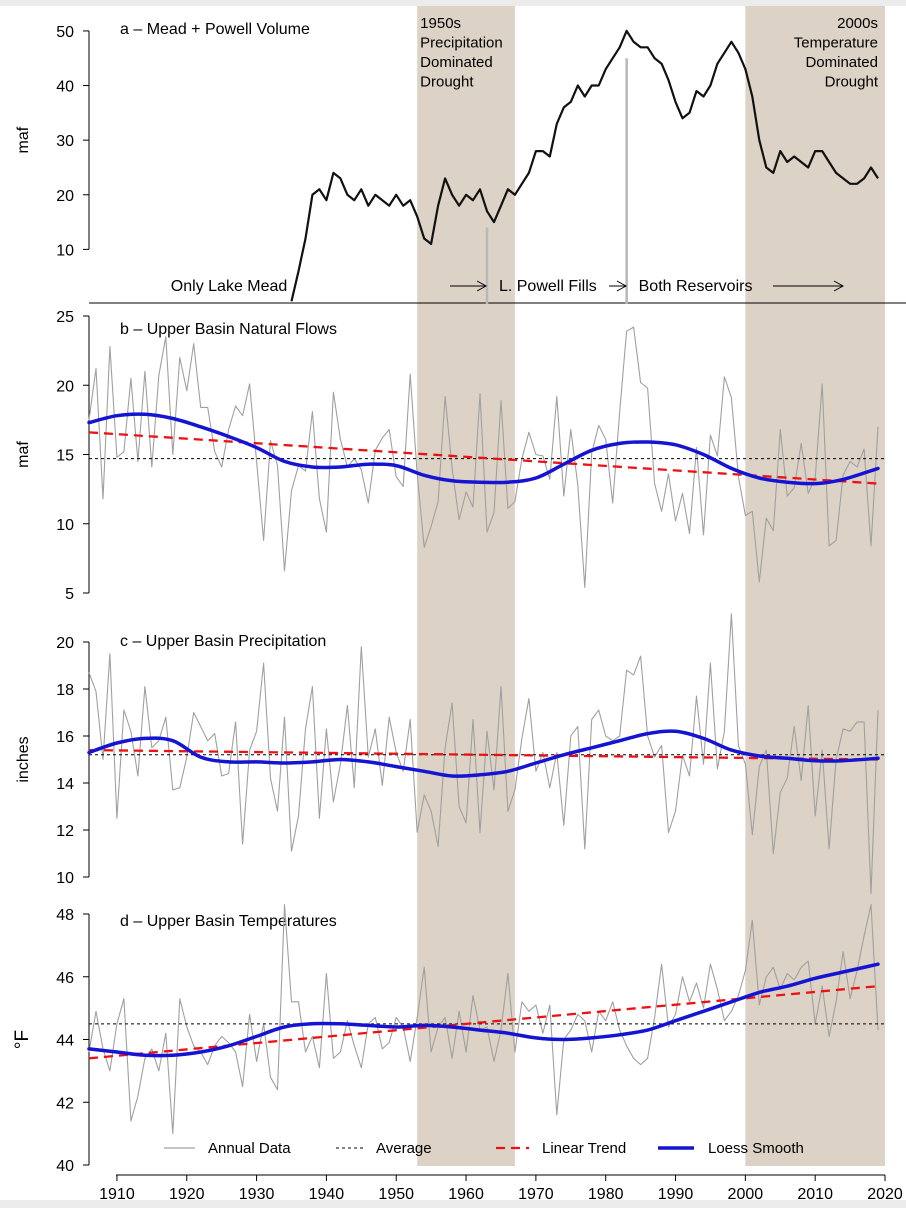 The width and height of the screenshot is (906, 1208). I want to click on x-tick-label: 1980, so click(606, 1194).